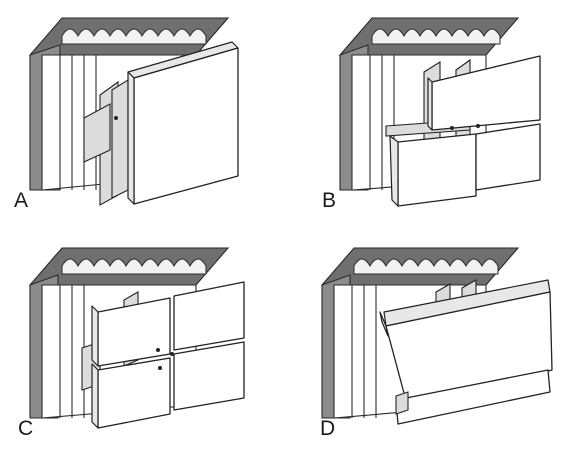  What do you see at coordinates (328, 428) in the screenshot?
I see `panel-label-d: D` at bounding box center [328, 428].